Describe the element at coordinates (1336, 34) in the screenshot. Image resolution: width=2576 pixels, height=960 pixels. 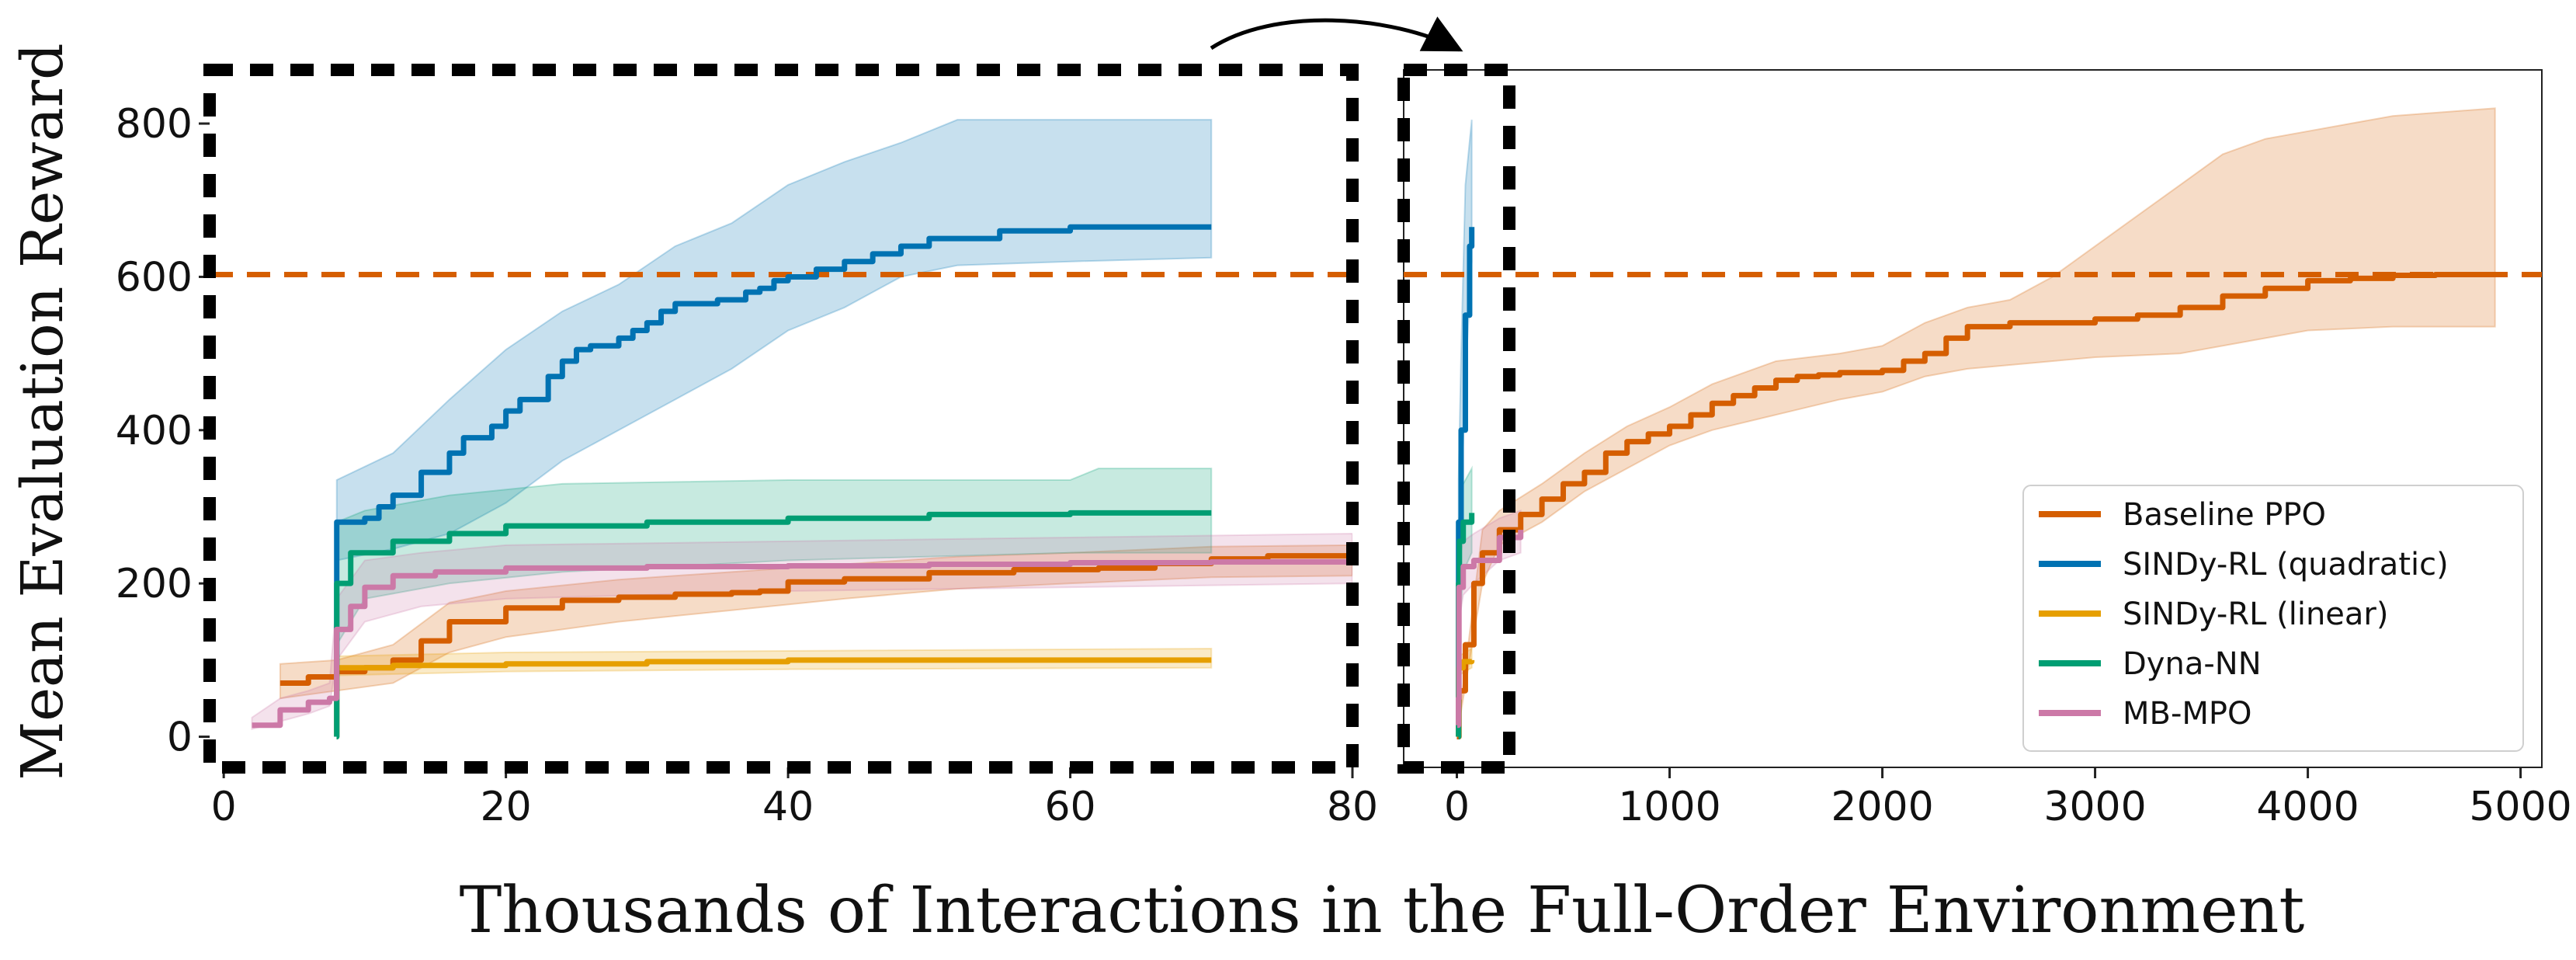
I see `zoom-arrow` at that location.